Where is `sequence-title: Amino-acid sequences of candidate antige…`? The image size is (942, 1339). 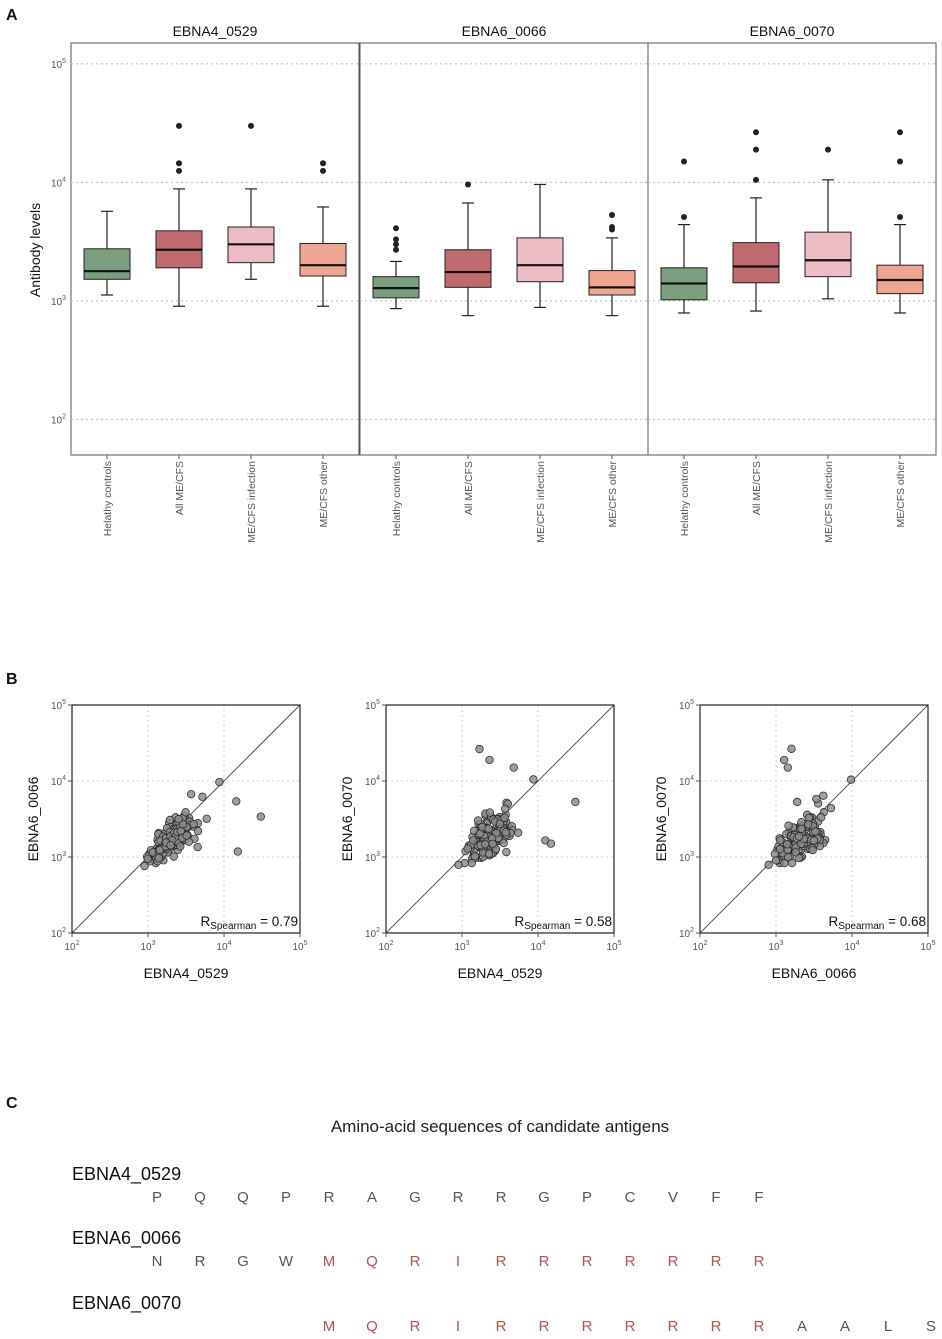 sequence-title: Amino-acid sequences of candidate antige… is located at coordinates (500, 1126).